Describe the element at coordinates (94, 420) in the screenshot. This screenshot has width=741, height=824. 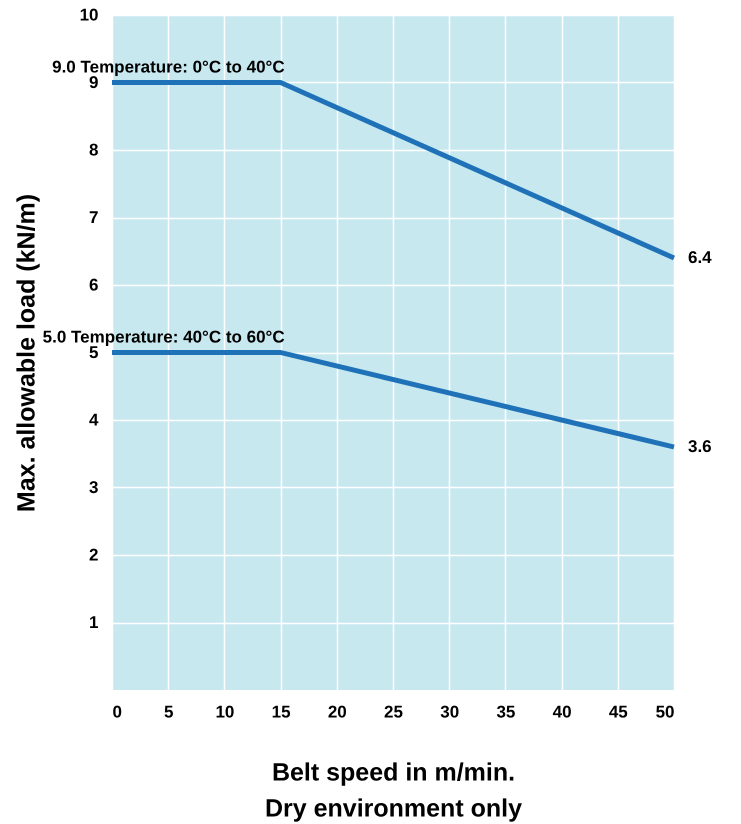
I see `y-tick-label: 4` at that location.